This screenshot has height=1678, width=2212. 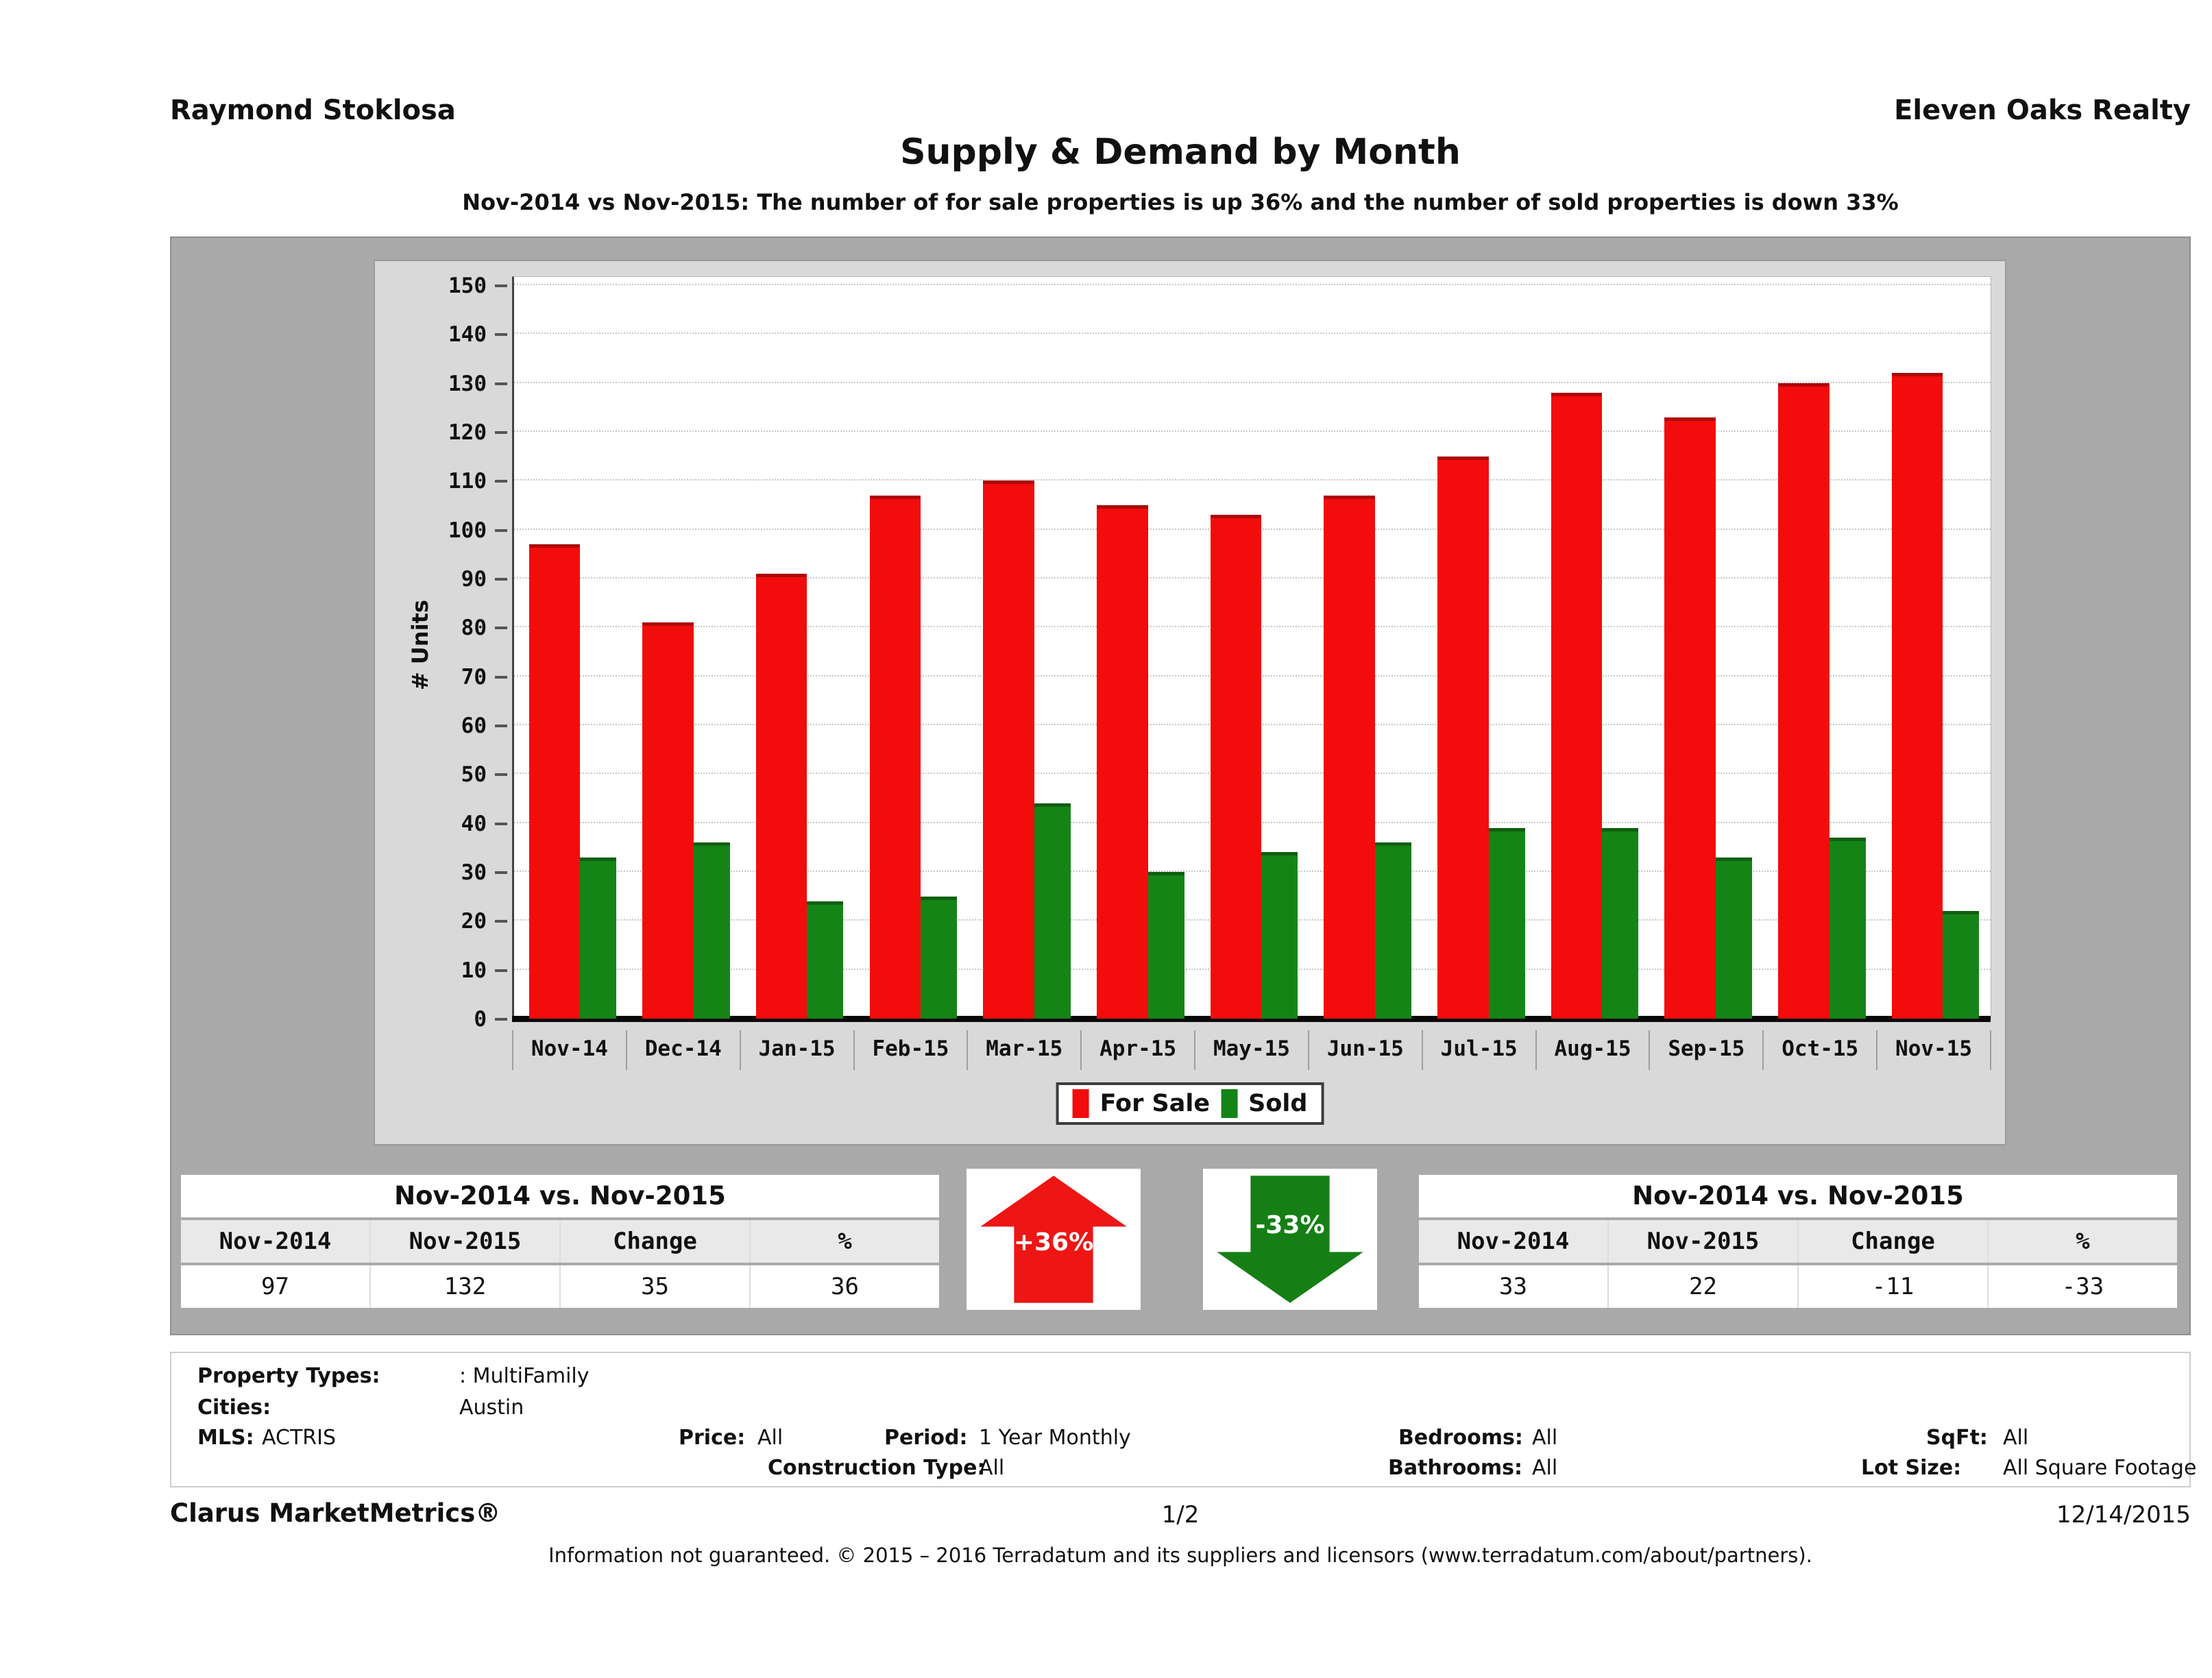 What do you see at coordinates (1180, 1515) in the screenshot?
I see `page-number: 1/2` at bounding box center [1180, 1515].